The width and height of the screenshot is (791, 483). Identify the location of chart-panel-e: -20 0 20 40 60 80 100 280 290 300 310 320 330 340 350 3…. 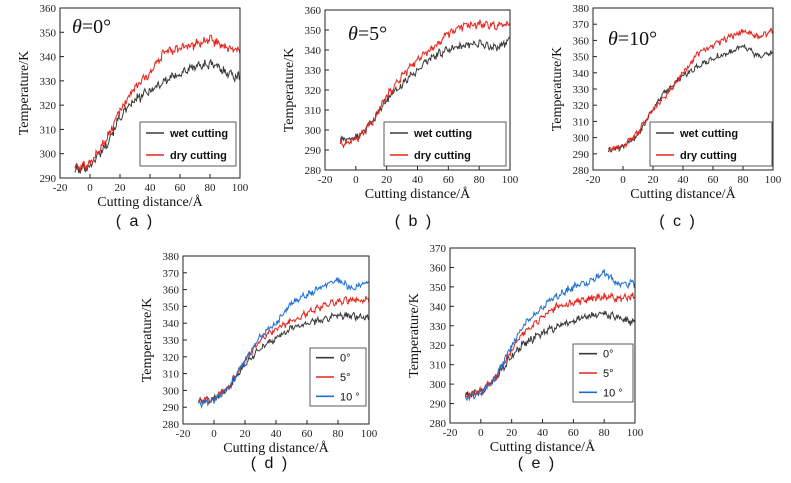
(525, 357).